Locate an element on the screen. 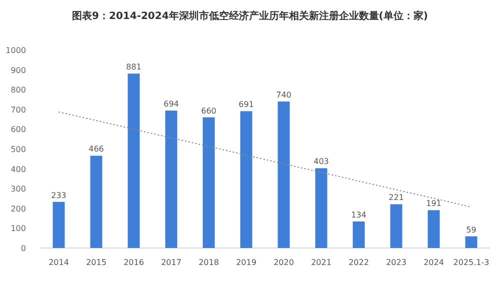  y-tick-label: 1000 is located at coordinates (16, 50).